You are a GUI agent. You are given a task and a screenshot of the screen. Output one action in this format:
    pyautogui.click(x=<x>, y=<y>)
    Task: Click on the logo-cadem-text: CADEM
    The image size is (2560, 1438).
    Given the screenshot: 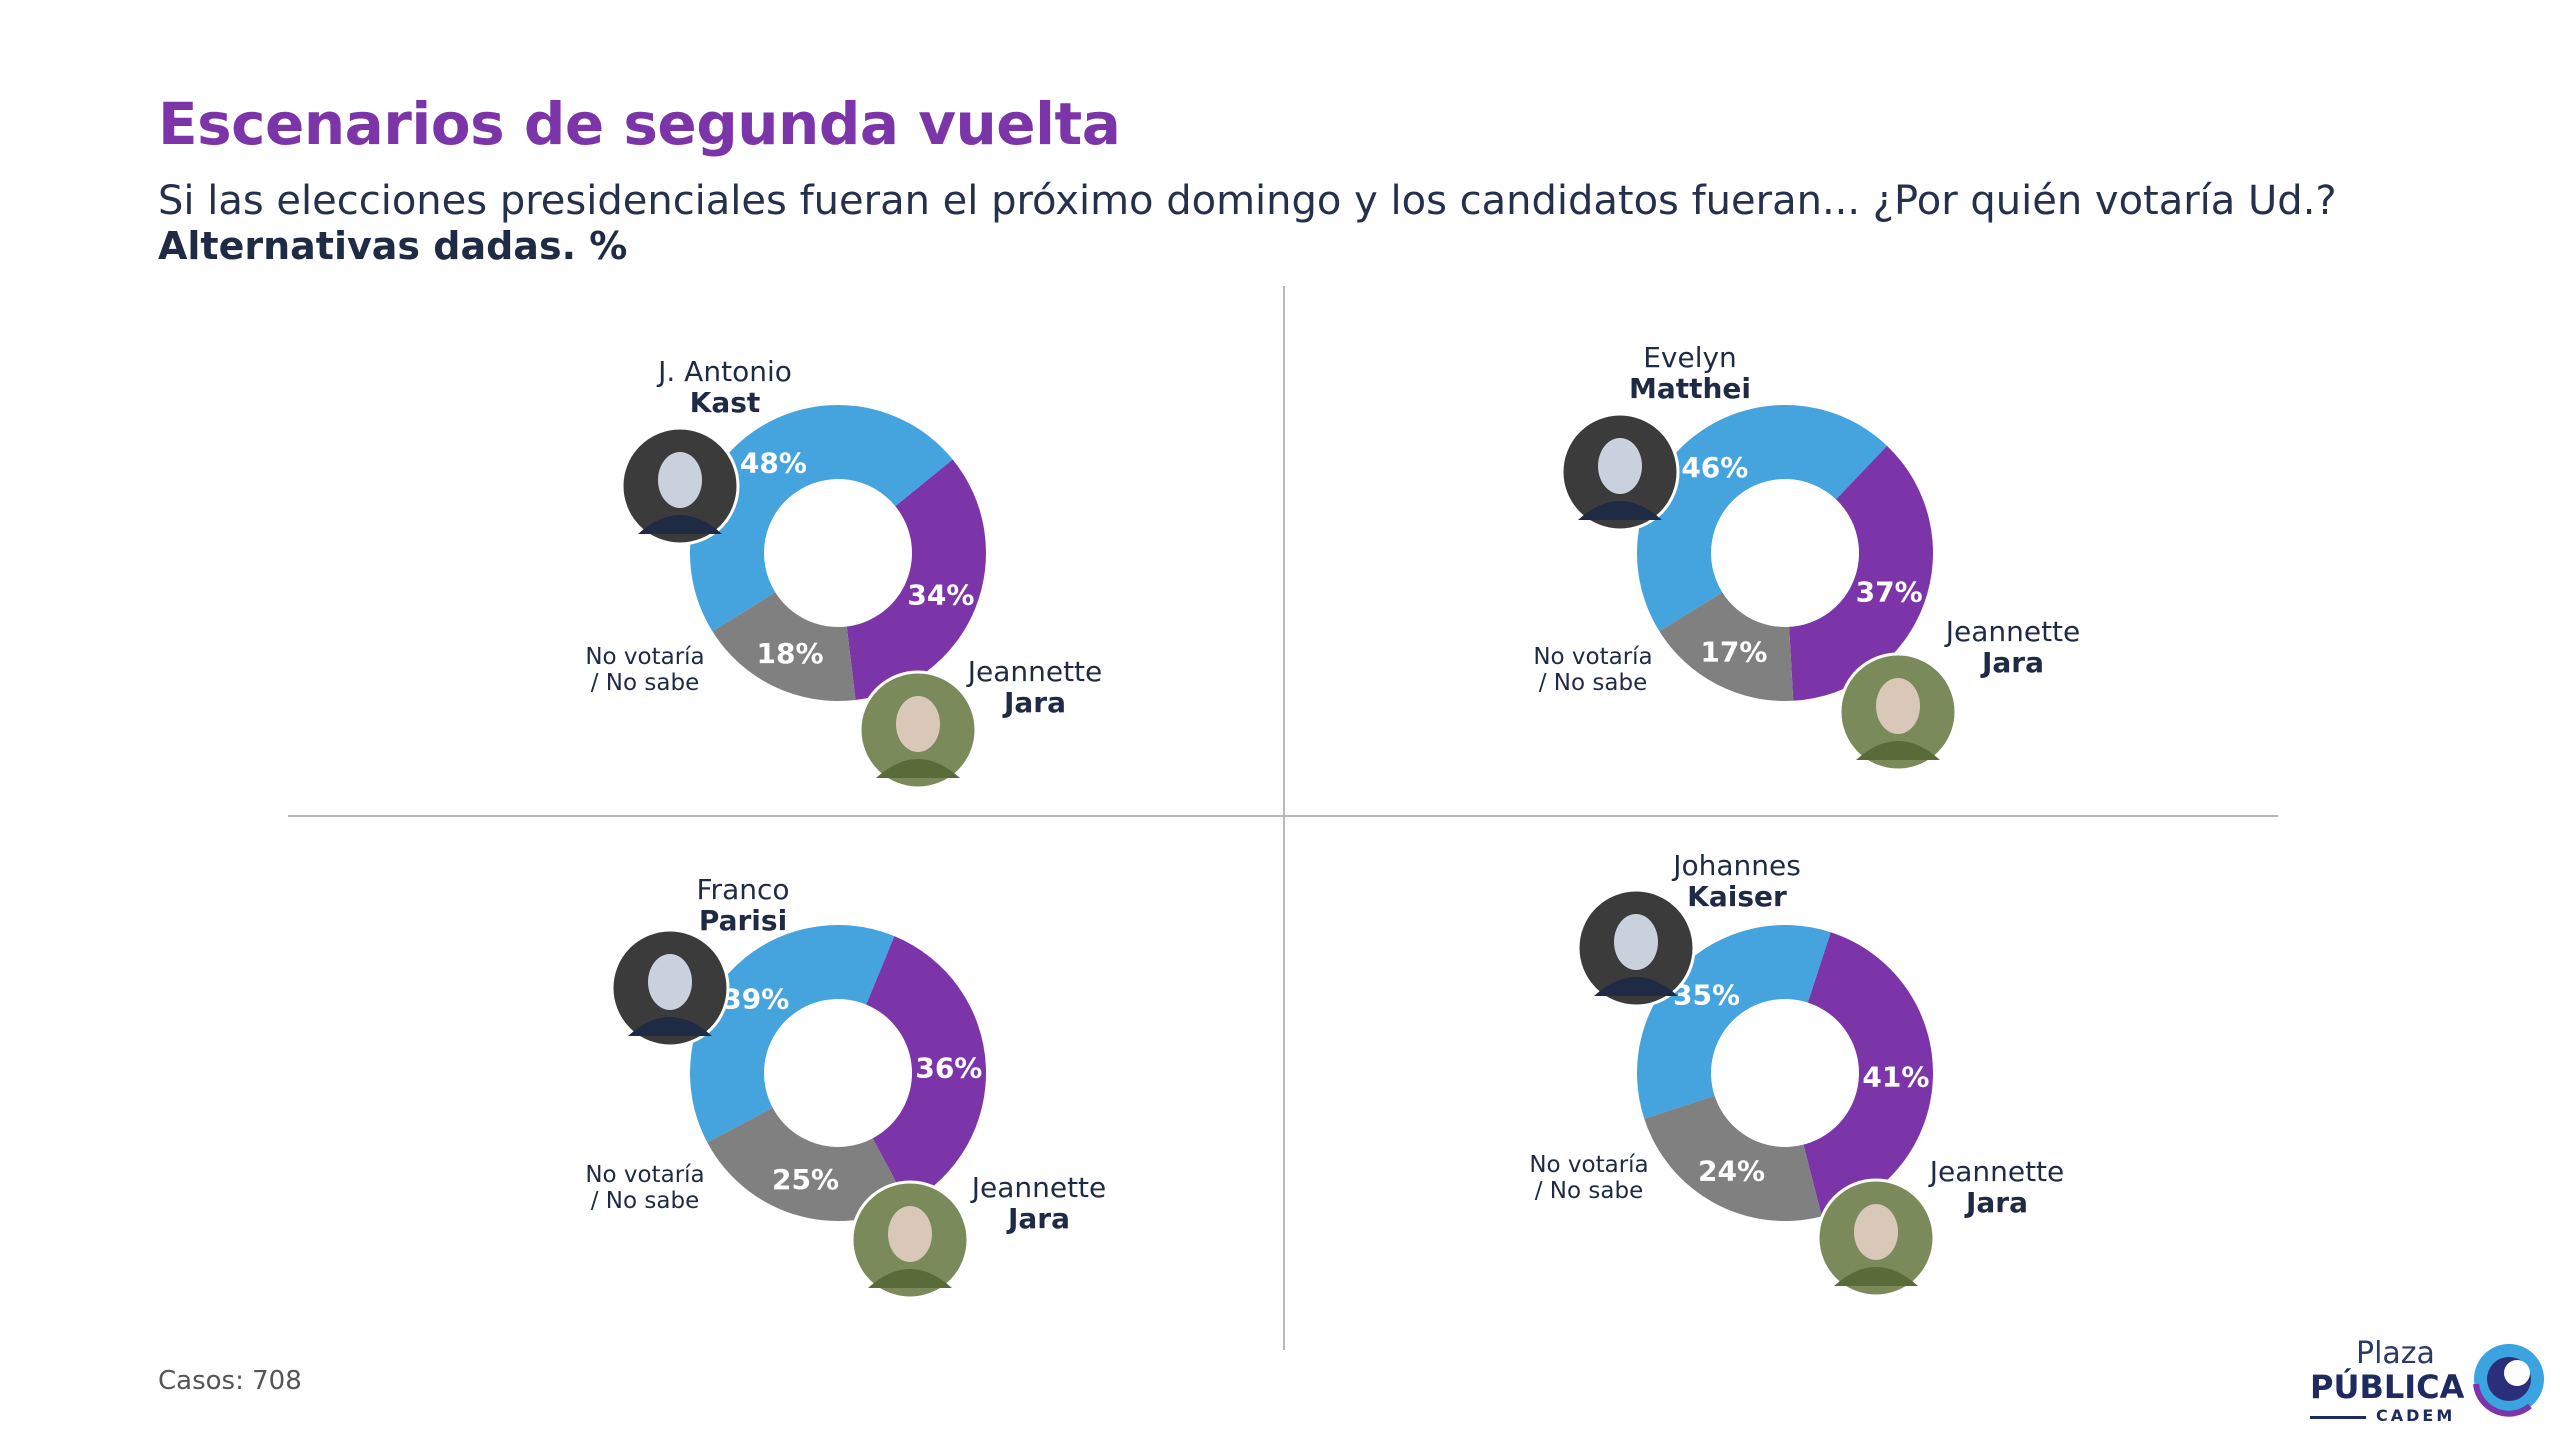 What is the action you would take?
    pyautogui.click(x=2416, y=1415)
    